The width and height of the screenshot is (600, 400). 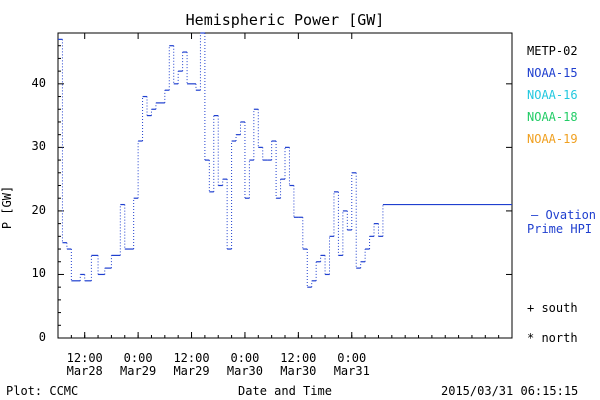 I want to click on ovation-label-line1: — Ovation, so click(x=564, y=215).